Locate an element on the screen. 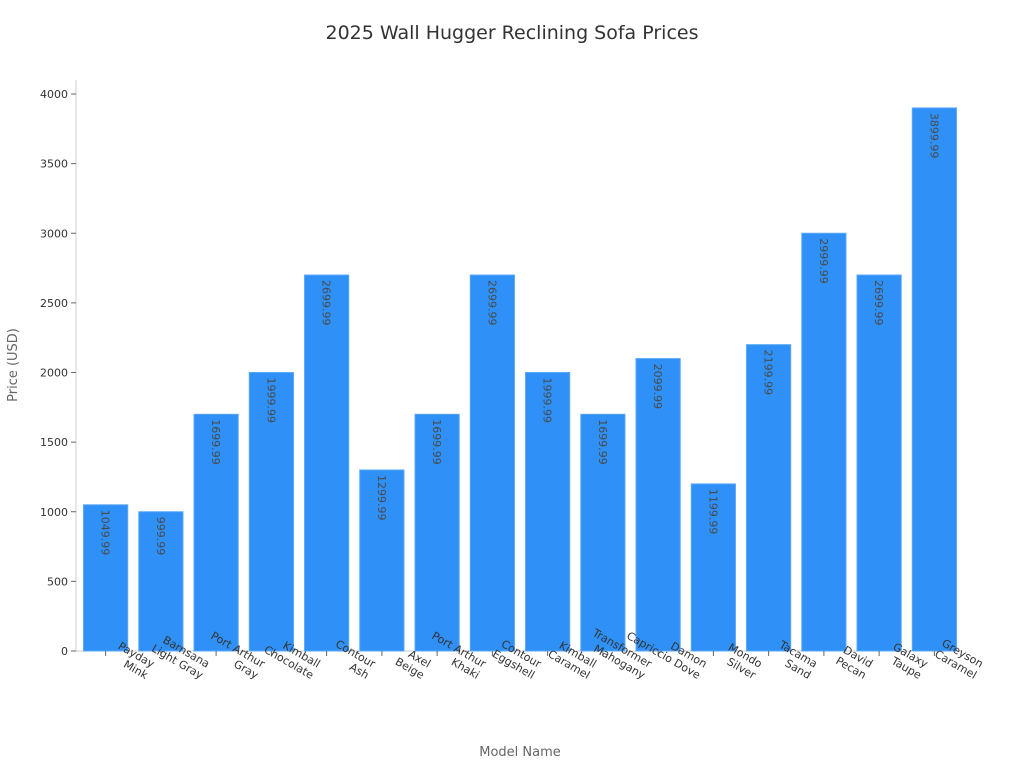 This screenshot has width=1024, height=768. y-tick-label: 3000 is located at coordinates (54, 233).